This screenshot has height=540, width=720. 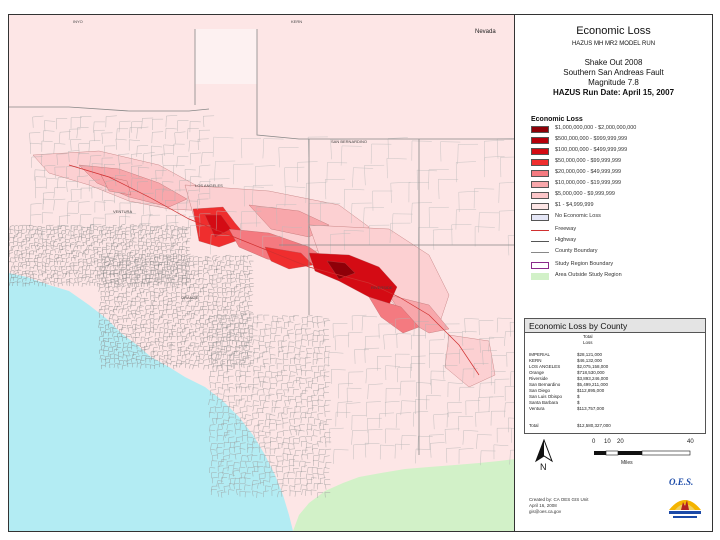 I want to click on county-name: San Diego, so click(x=540, y=390).